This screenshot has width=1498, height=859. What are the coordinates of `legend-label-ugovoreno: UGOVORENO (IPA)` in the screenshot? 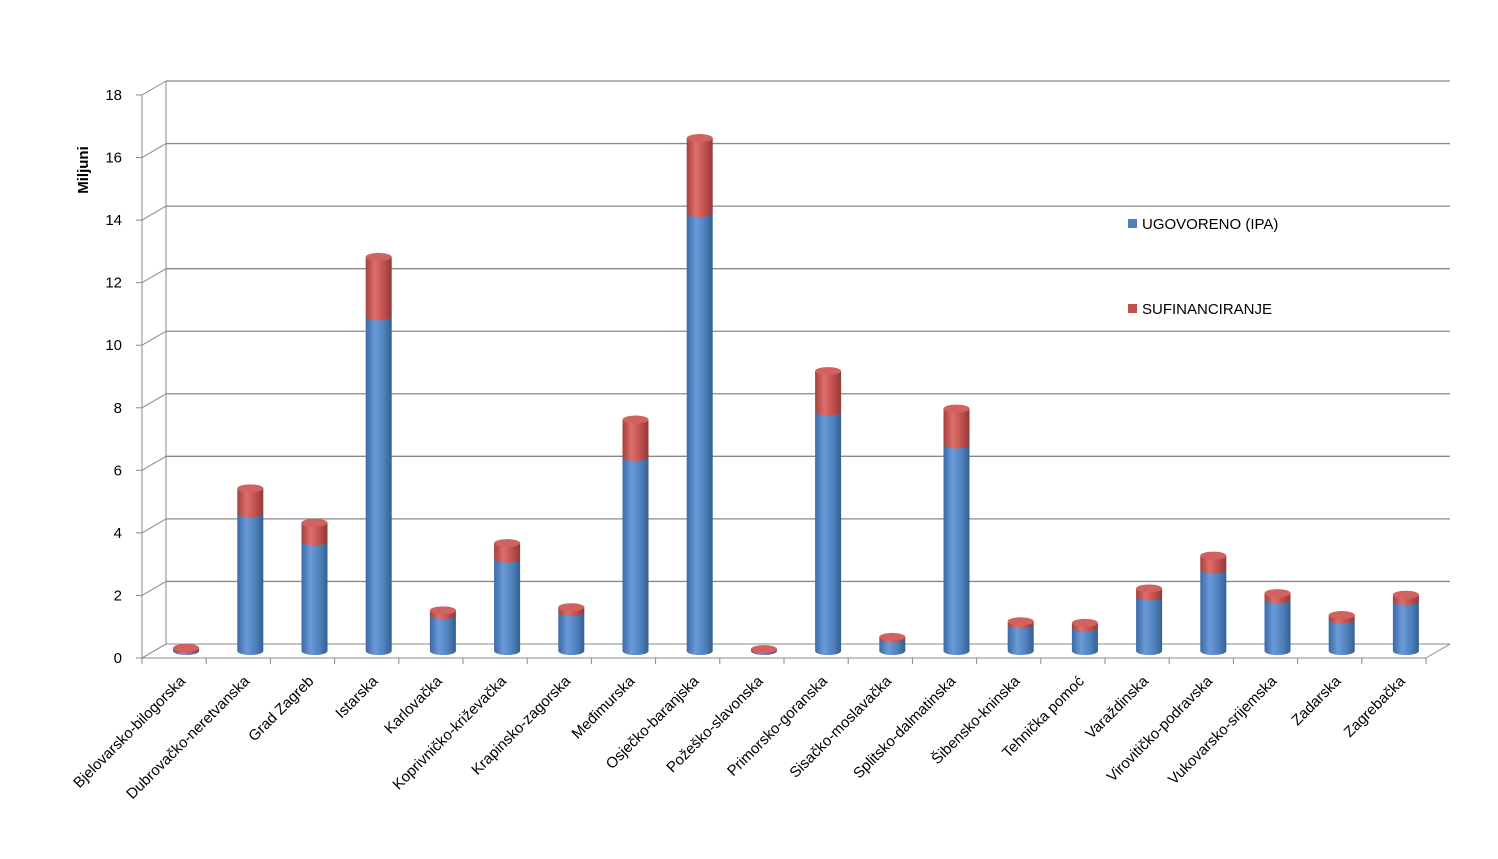 It's located at (1210, 224).